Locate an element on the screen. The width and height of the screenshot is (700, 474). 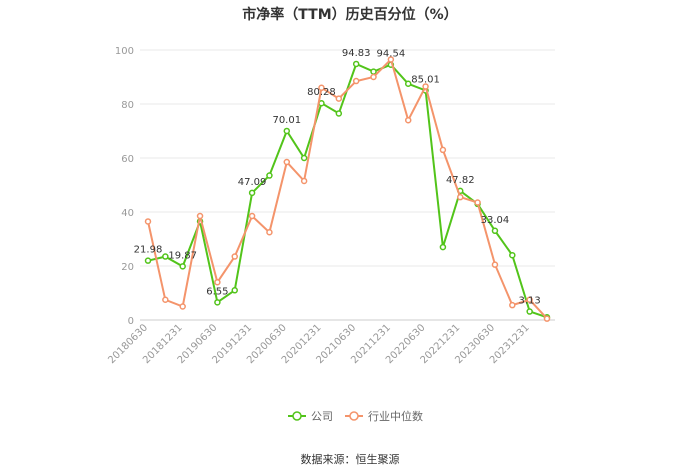
y-tick-label: 0 is located at coordinates (131, 321).